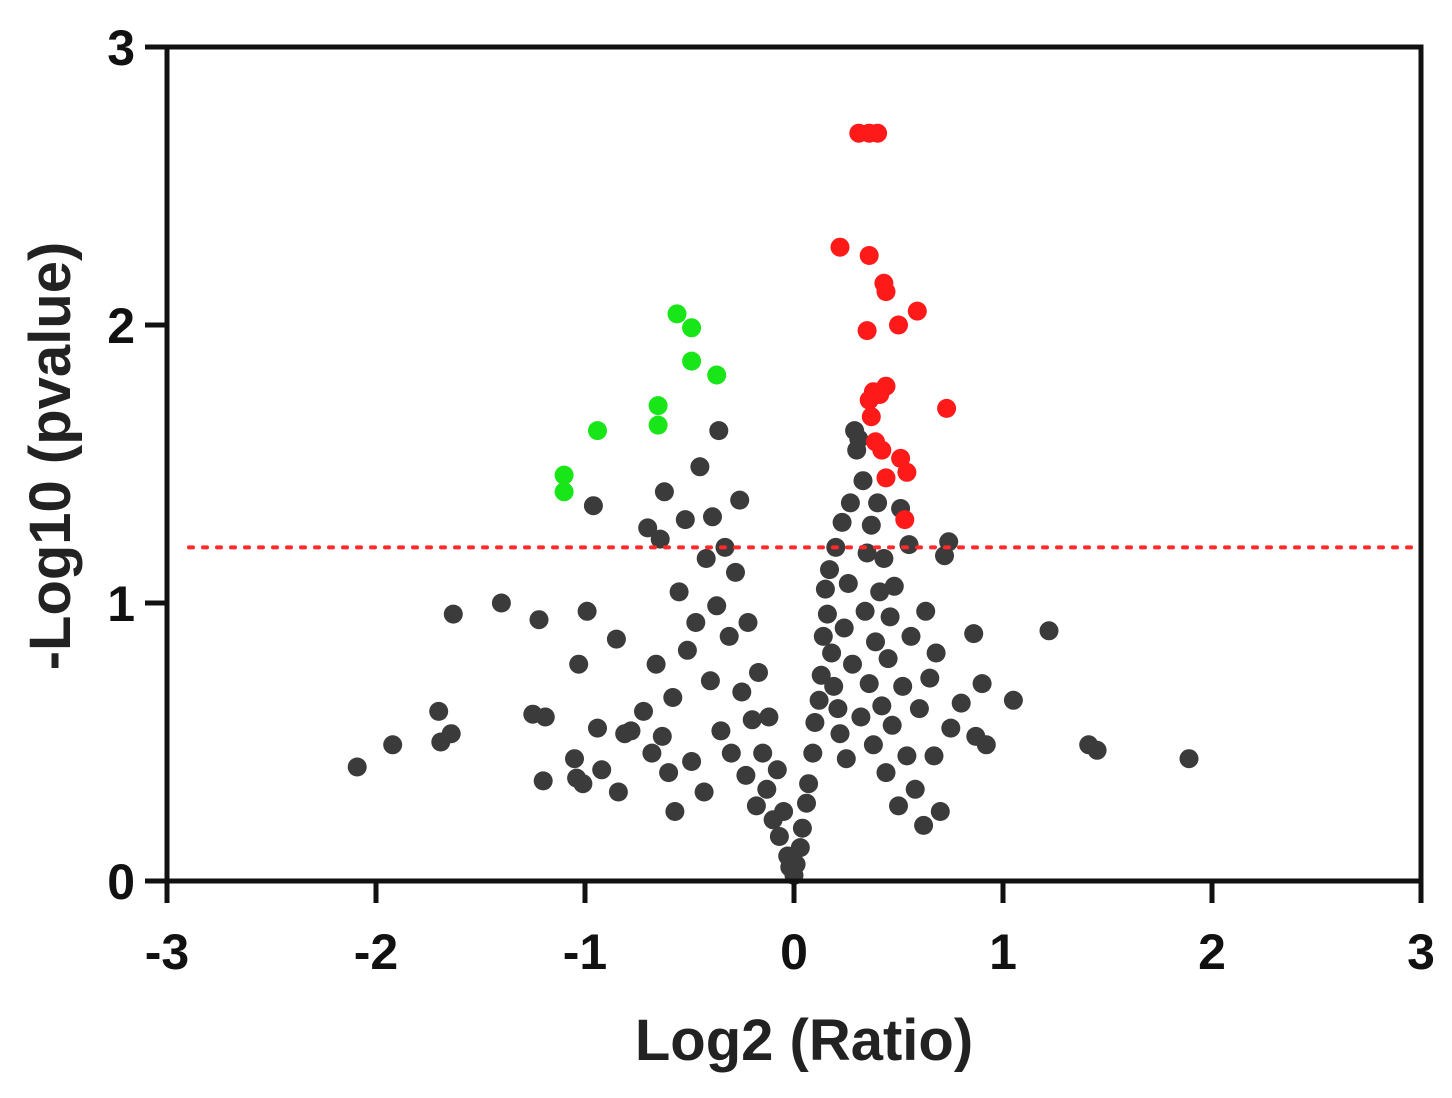  Describe the element at coordinates (376, 952) in the screenshot. I see `x-tick-label: -2` at that location.